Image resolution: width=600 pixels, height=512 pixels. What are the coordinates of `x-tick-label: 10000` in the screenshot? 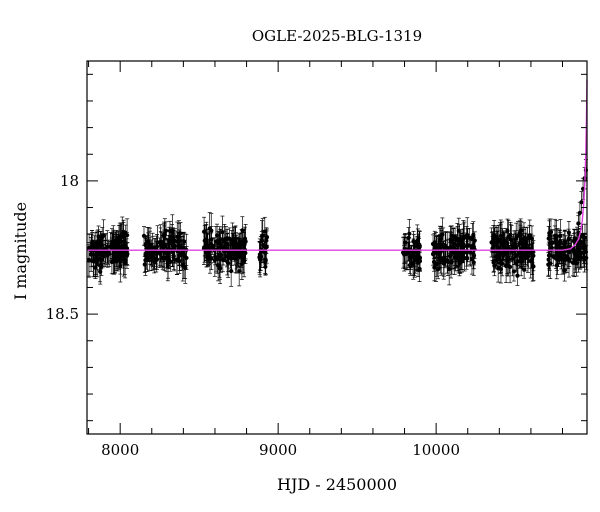 It's located at (436, 450).